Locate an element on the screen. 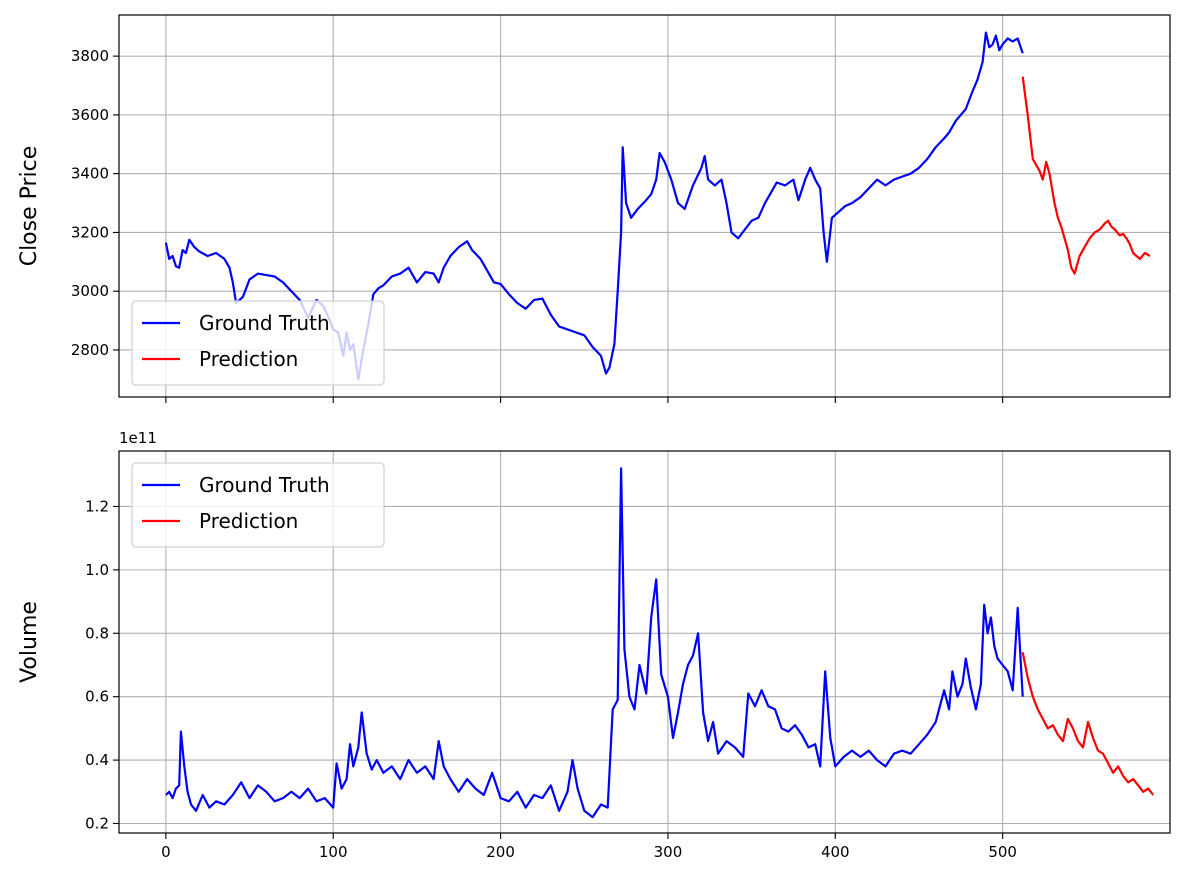 The width and height of the screenshot is (1184, 884). y-tick-label: 1.2 is located at coordinates (97, 506).